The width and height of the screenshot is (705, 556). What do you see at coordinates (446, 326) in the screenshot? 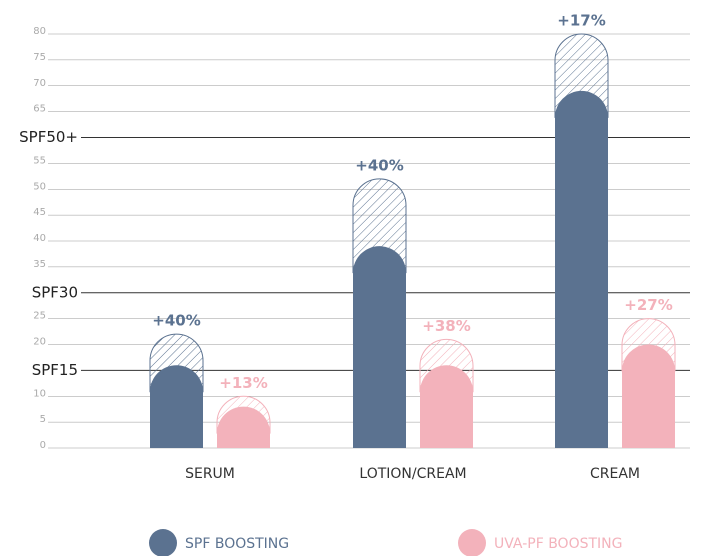
I see `boost-label: +38%` at bounding box center [446, 326].